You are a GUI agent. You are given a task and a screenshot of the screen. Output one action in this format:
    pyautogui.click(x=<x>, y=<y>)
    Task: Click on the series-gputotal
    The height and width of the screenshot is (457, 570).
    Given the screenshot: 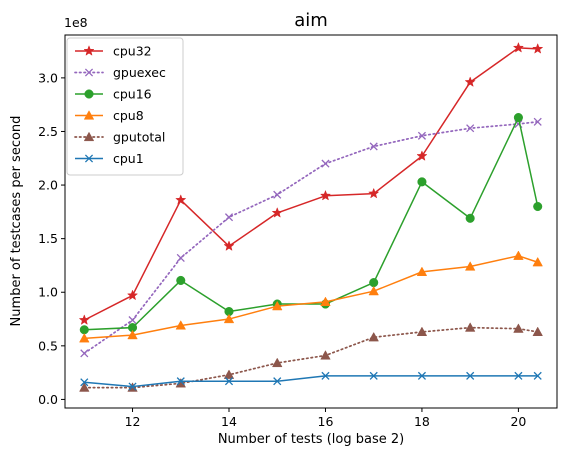 What is the action you would take?
    pyautogui.click(x=311, y=357)
    